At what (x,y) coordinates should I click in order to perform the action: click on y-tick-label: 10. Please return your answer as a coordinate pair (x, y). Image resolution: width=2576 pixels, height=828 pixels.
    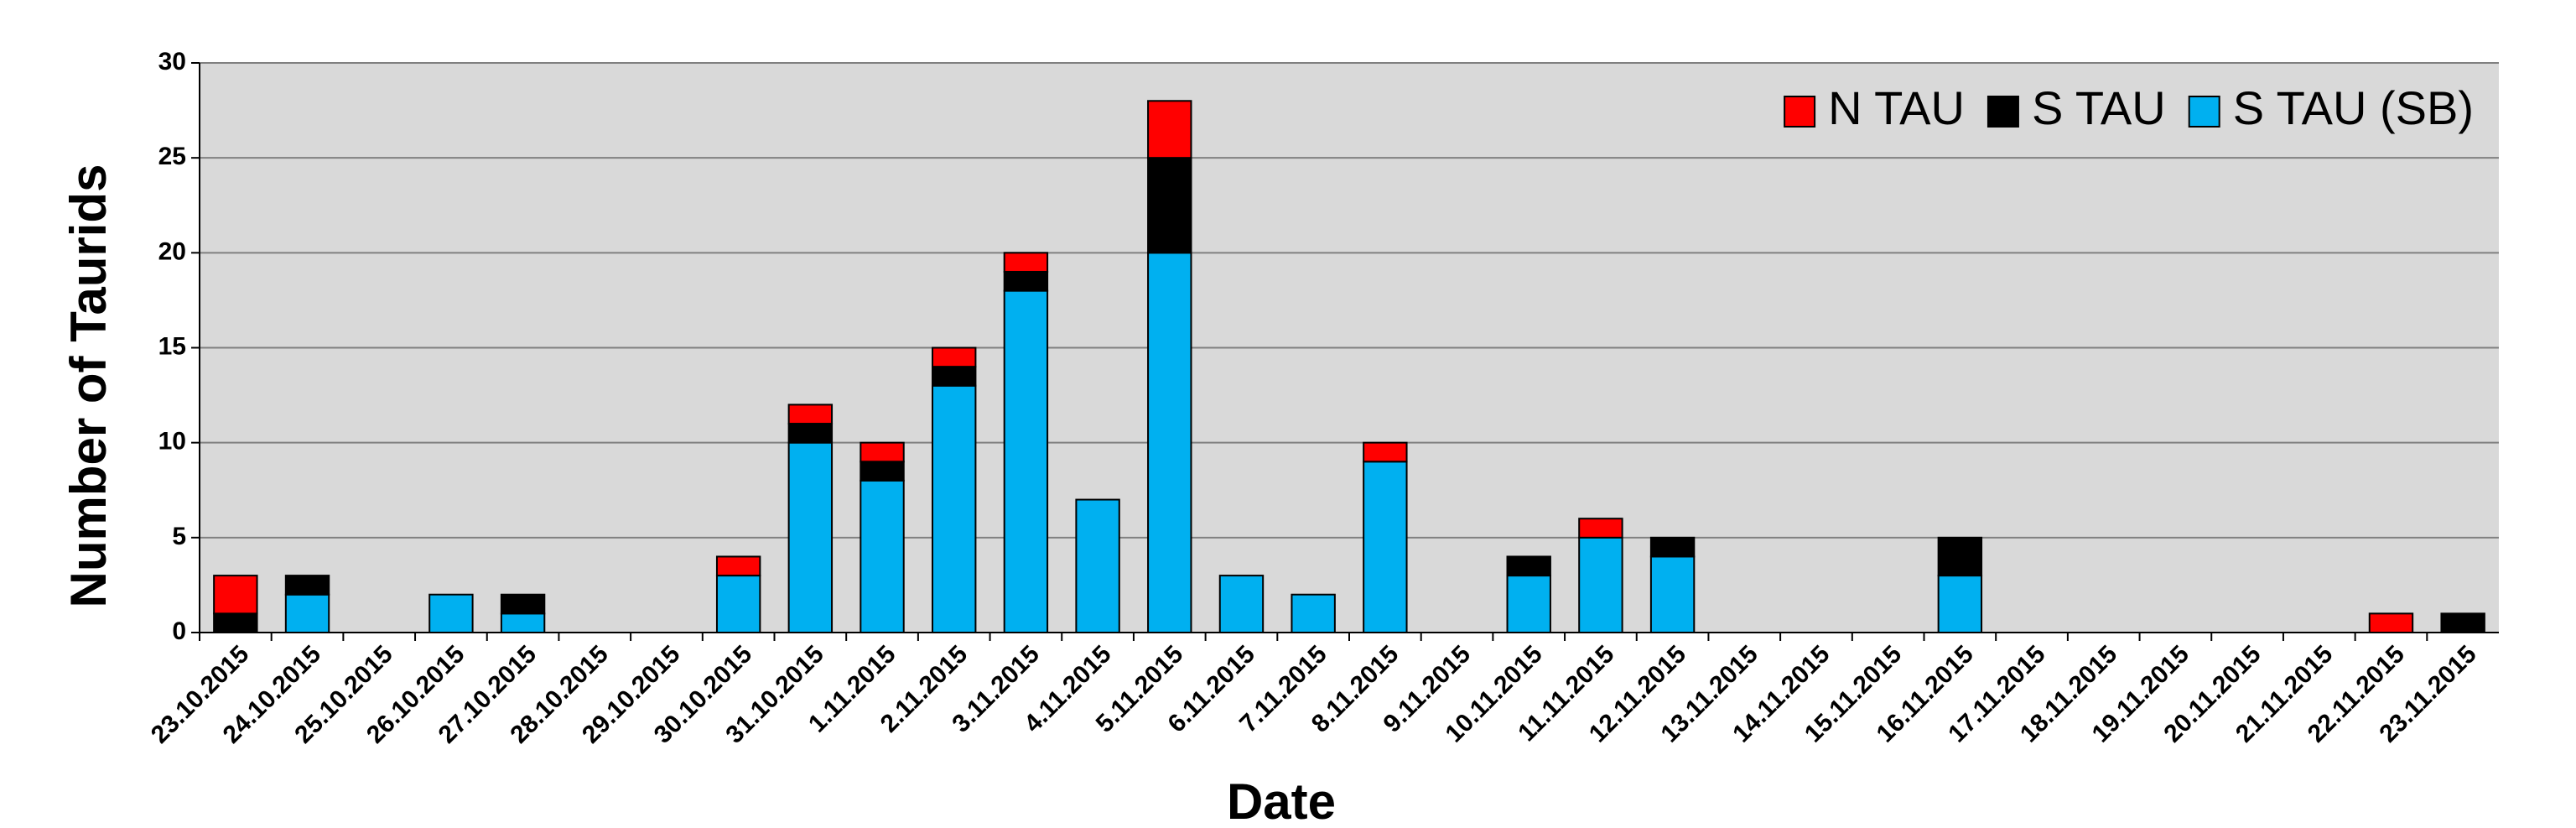
    Looking at the image, I should click on (172, 442).